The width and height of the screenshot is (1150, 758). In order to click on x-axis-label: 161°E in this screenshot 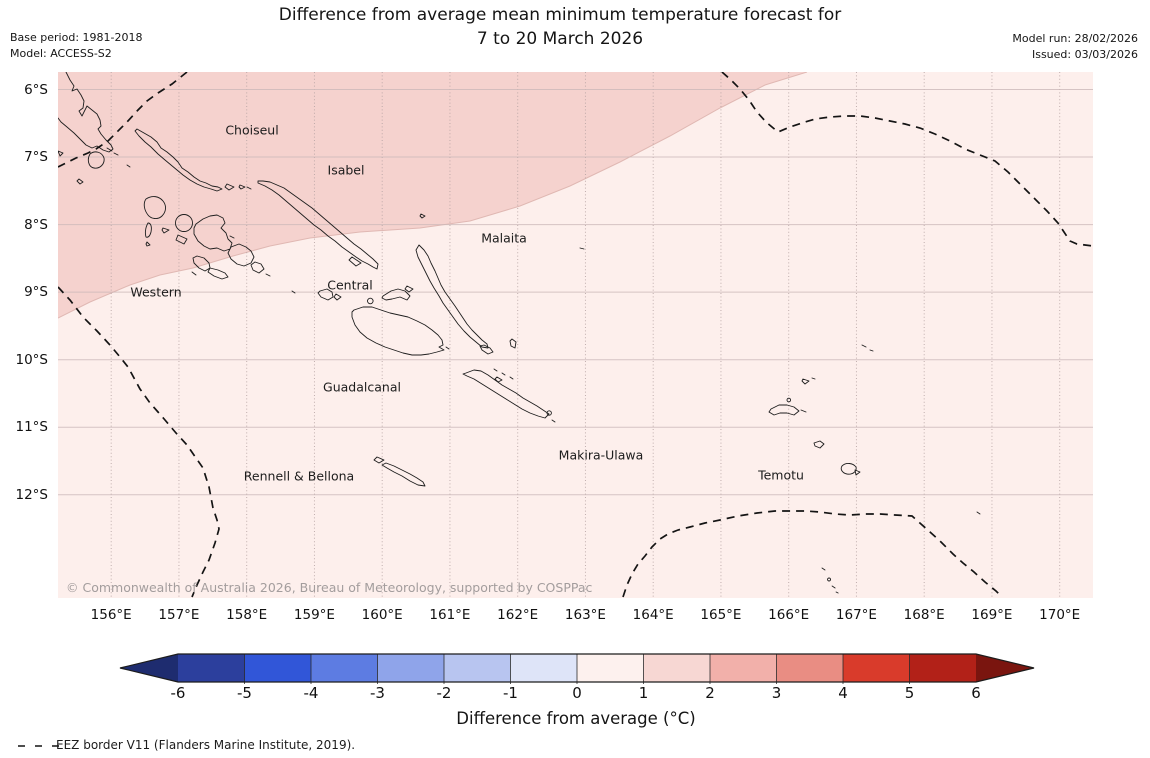, I will do `click(450, 615)`.